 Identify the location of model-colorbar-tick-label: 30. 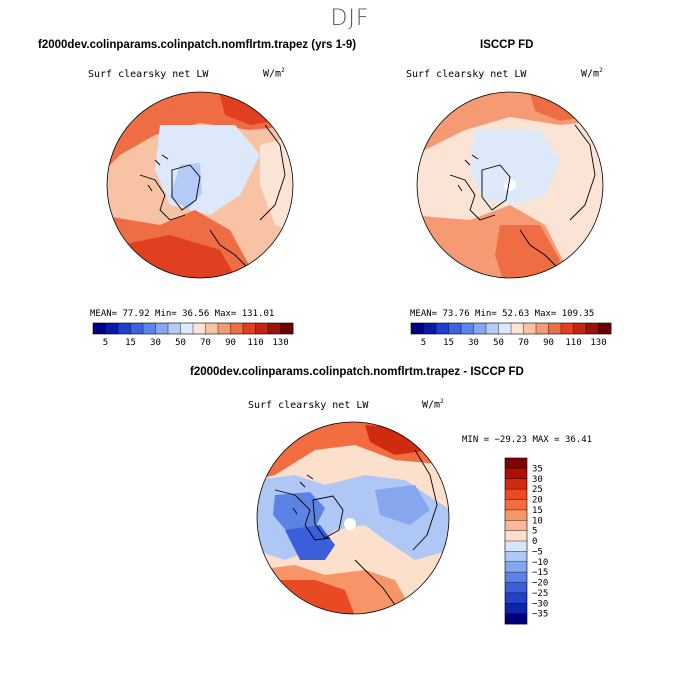
(155, 343).